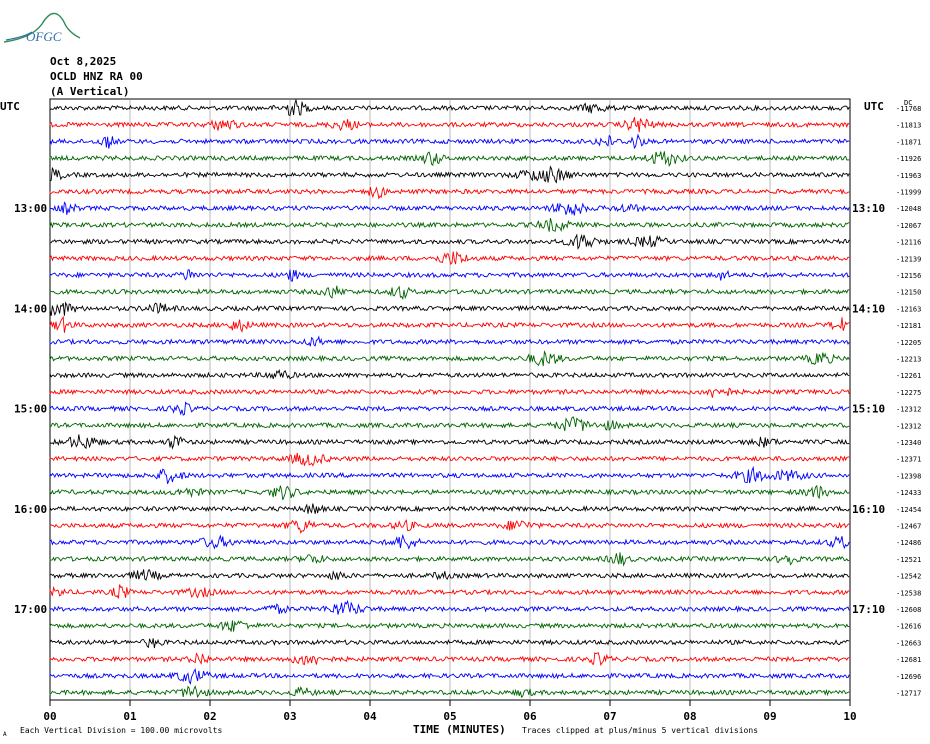 The image size is (930, 744). What do you see at coordinates (908, 293) in the screenshot?
I see `dc-offset-label: -12150` at bounding box center [908, 293].